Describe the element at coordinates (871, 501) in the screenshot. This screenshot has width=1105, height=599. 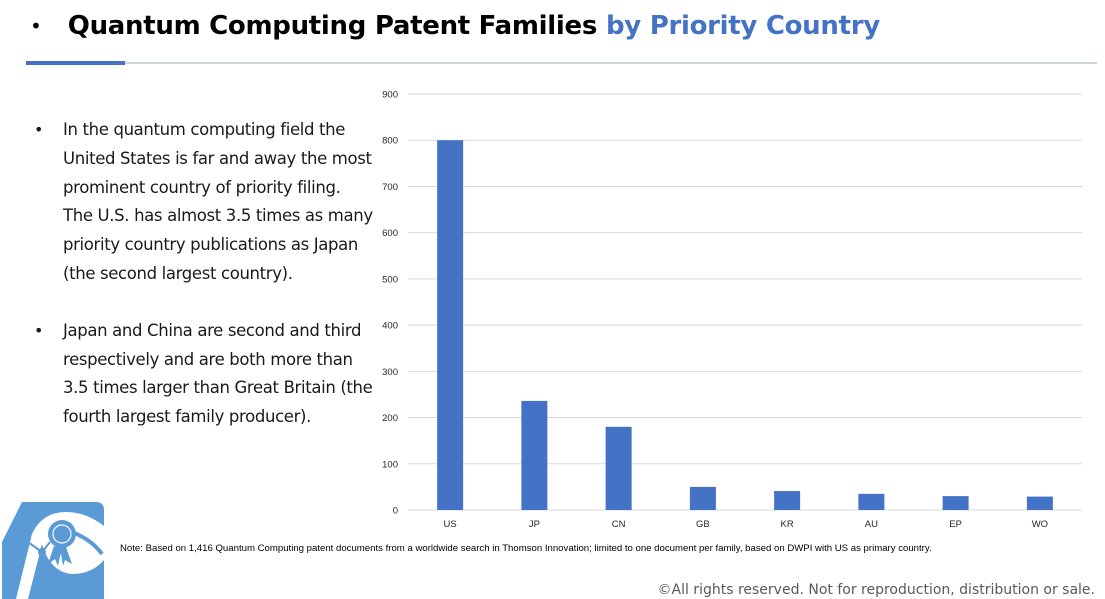
I see `bar-au` at that location.